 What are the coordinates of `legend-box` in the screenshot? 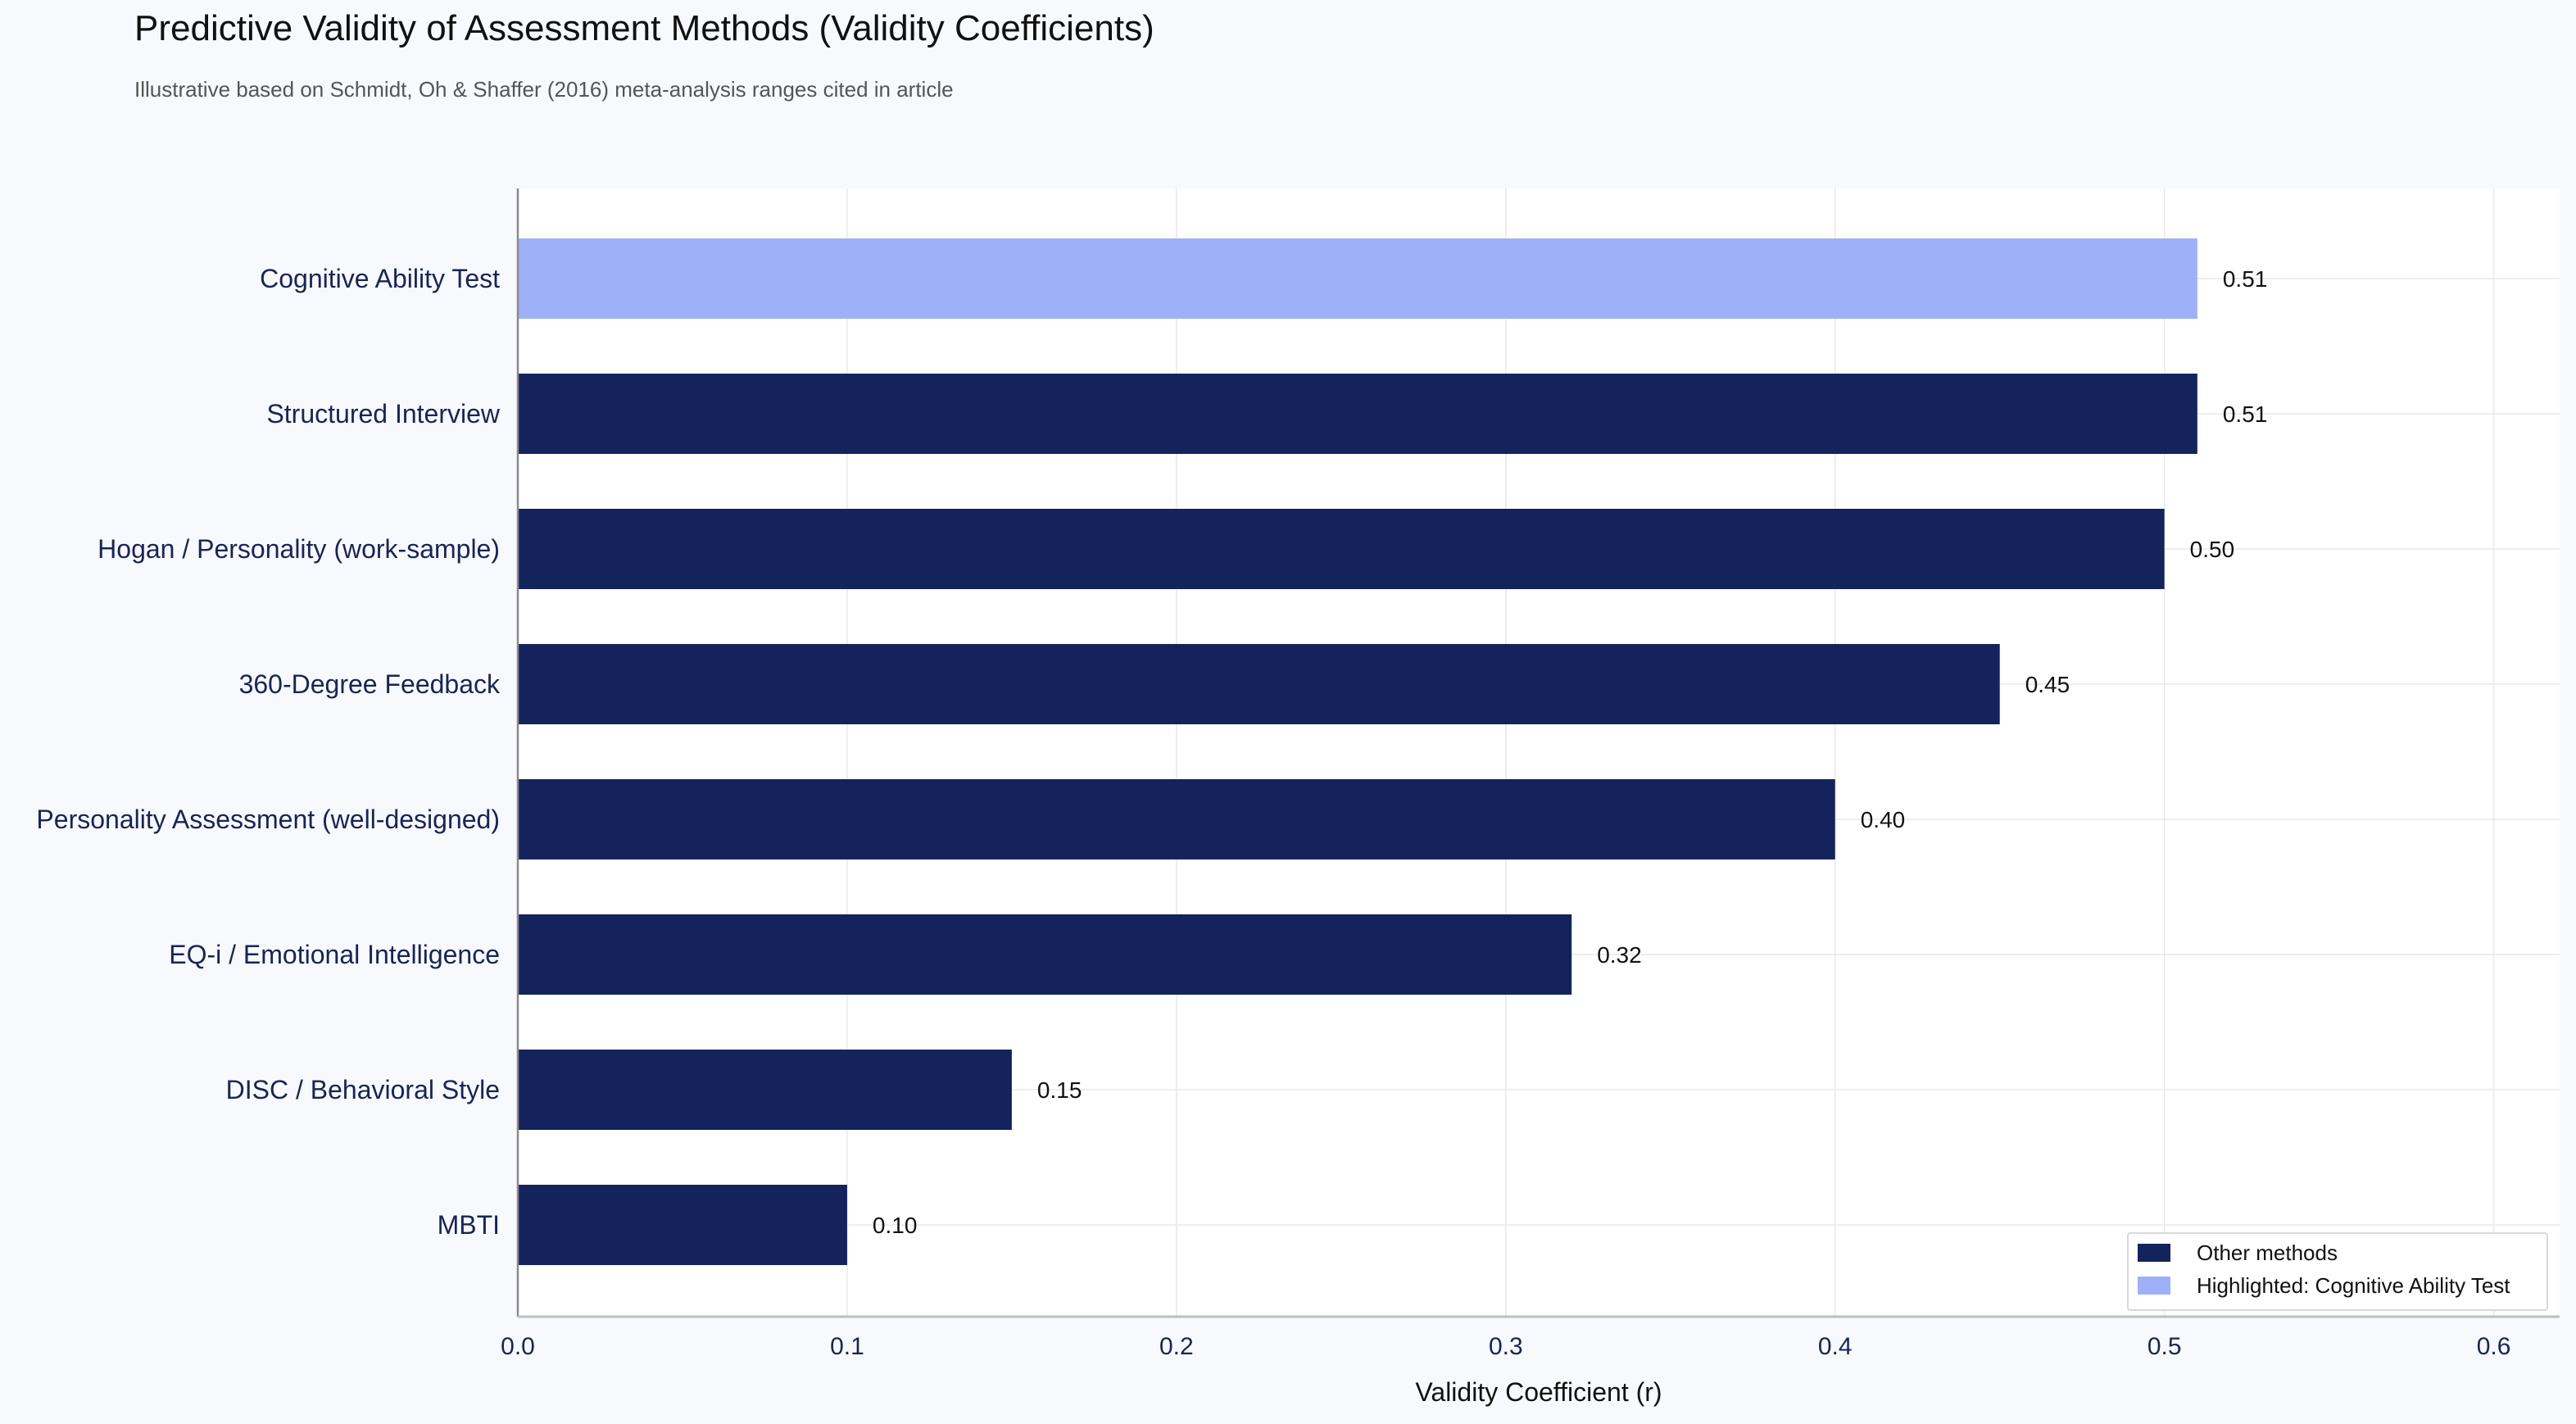 It's located at (2337, 1271).